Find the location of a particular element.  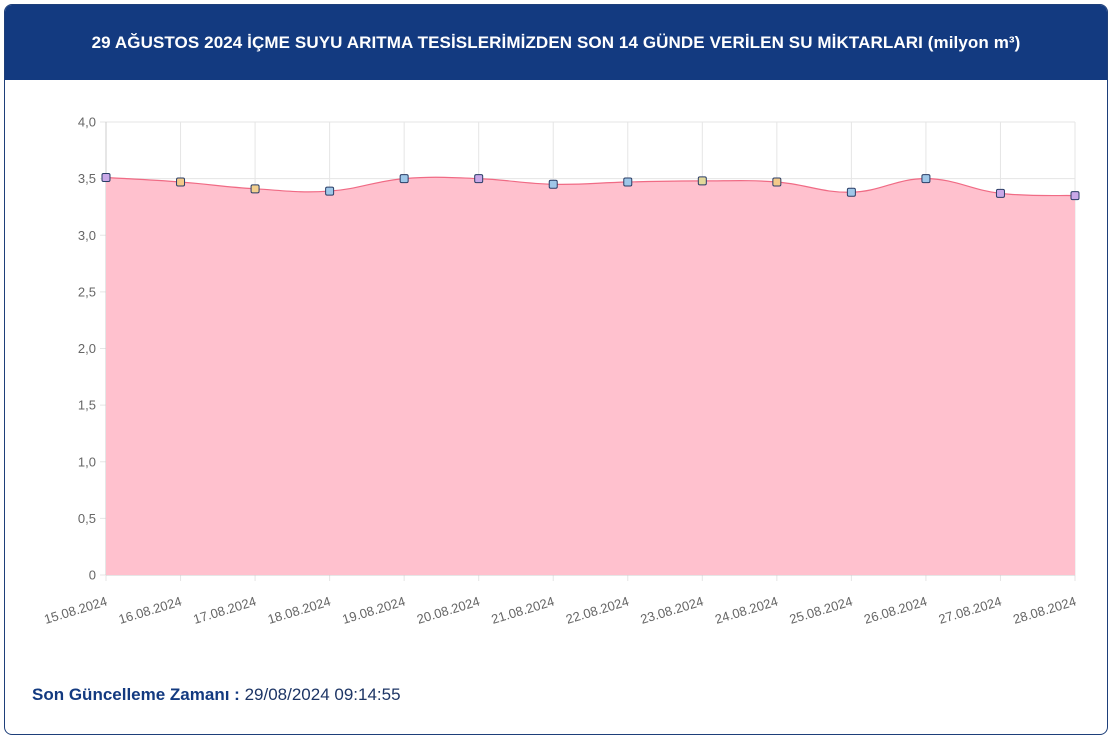

x-tick-label: 19.08.2024 is located at coordinates (373, 610).